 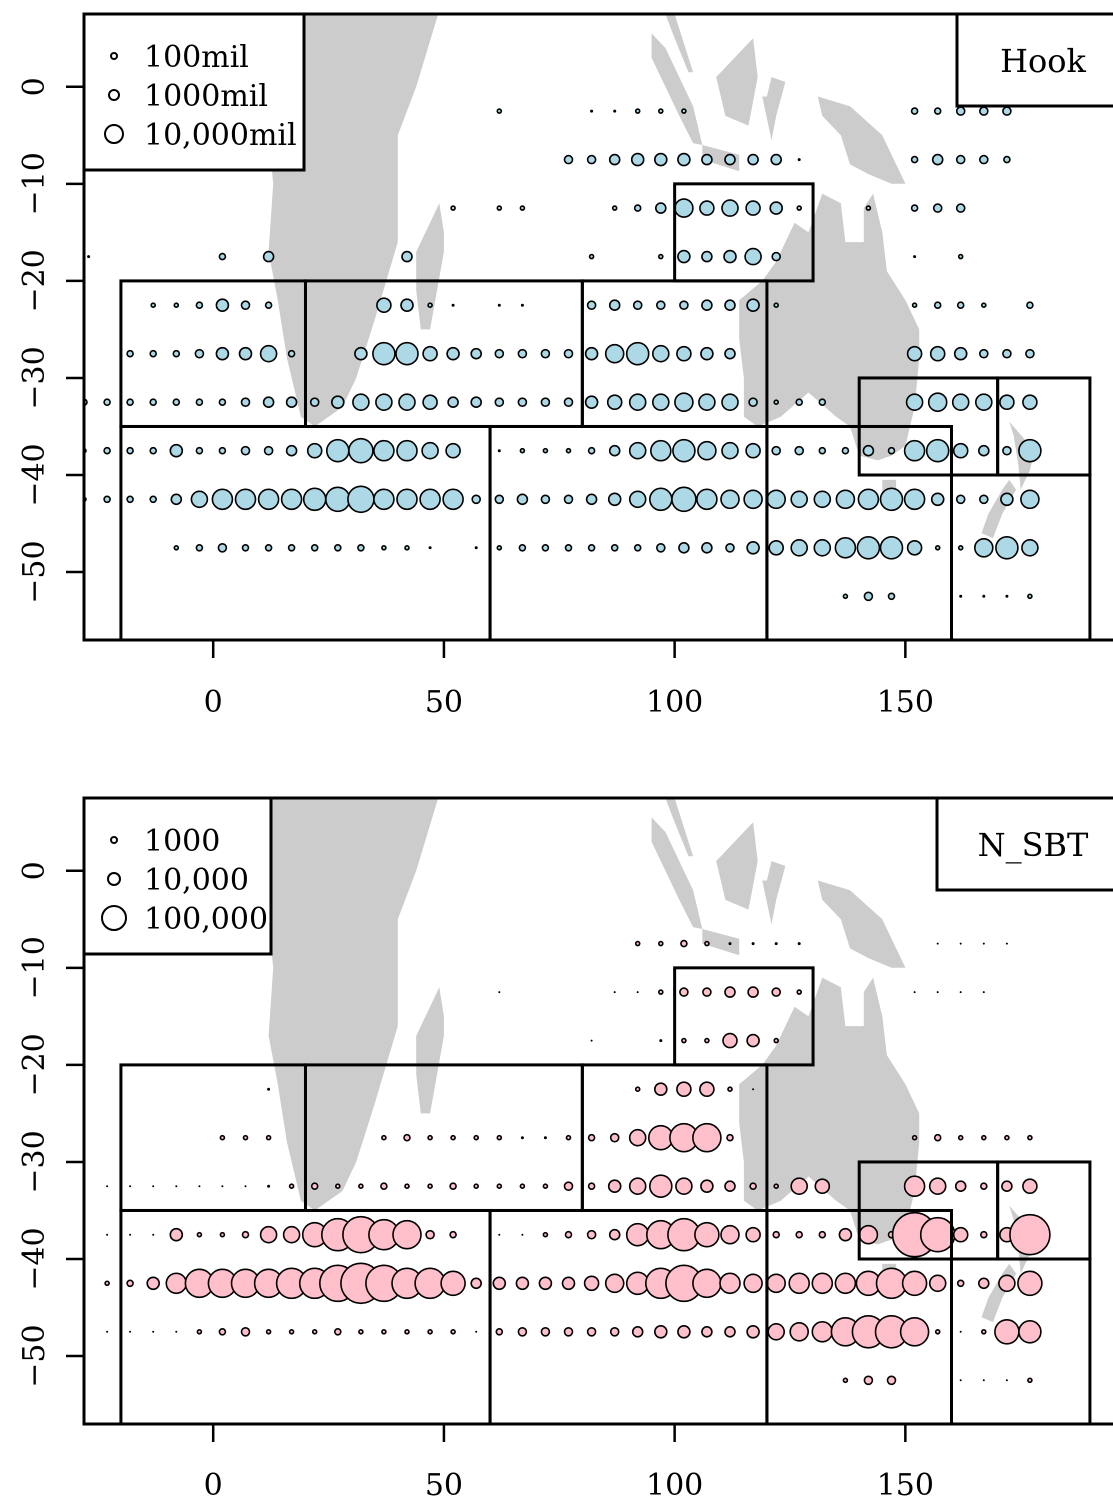 What do you see at coordinates (34, 967) in the screenshot?
I see `y-tick-label: −10` at bounding box center [34, 967].